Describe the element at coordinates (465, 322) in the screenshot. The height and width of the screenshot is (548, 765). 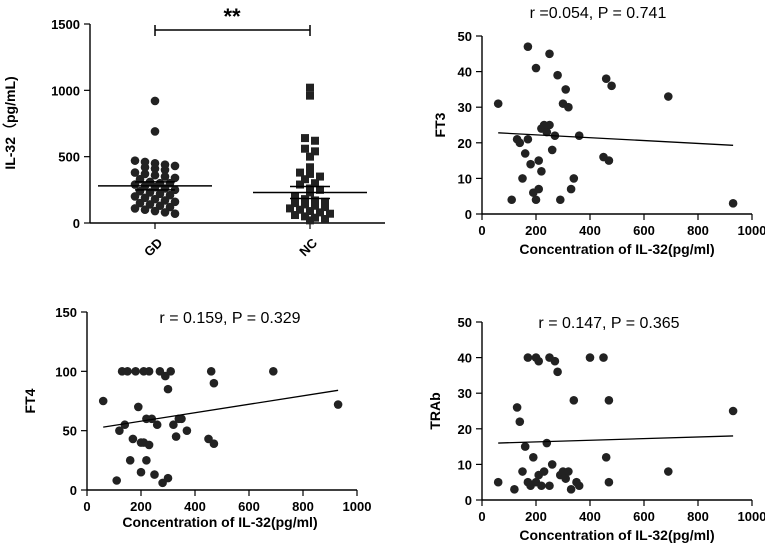
I see `y-tick-label: 50` at that location.